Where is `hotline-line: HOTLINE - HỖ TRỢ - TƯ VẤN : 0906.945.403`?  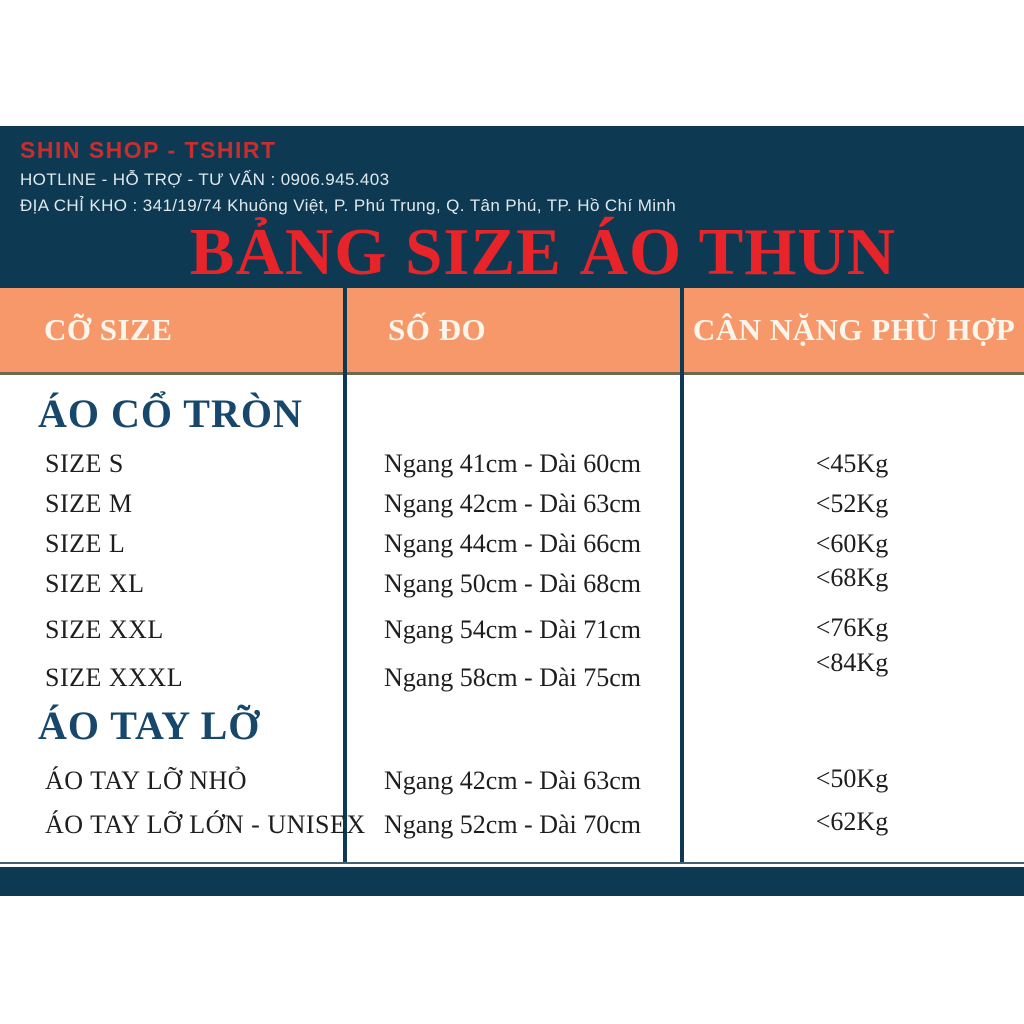 hotline-line: HOTLINE - HỖ TRỢ - TƯ VẤN : 0906.945.403 is located at coordinates (205, 179).